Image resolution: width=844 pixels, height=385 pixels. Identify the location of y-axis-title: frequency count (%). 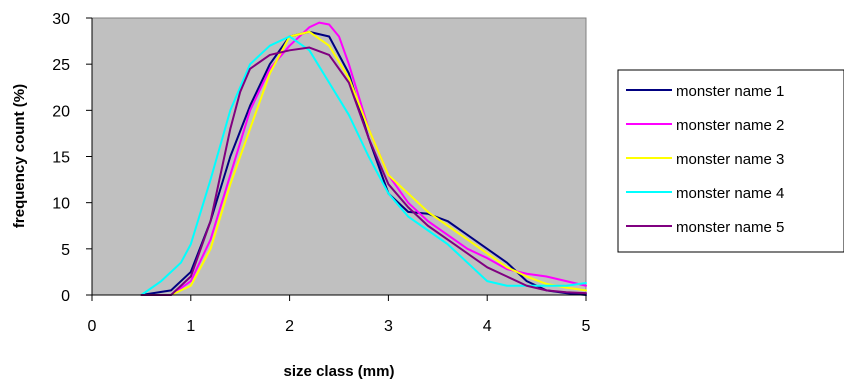
(19, 156).